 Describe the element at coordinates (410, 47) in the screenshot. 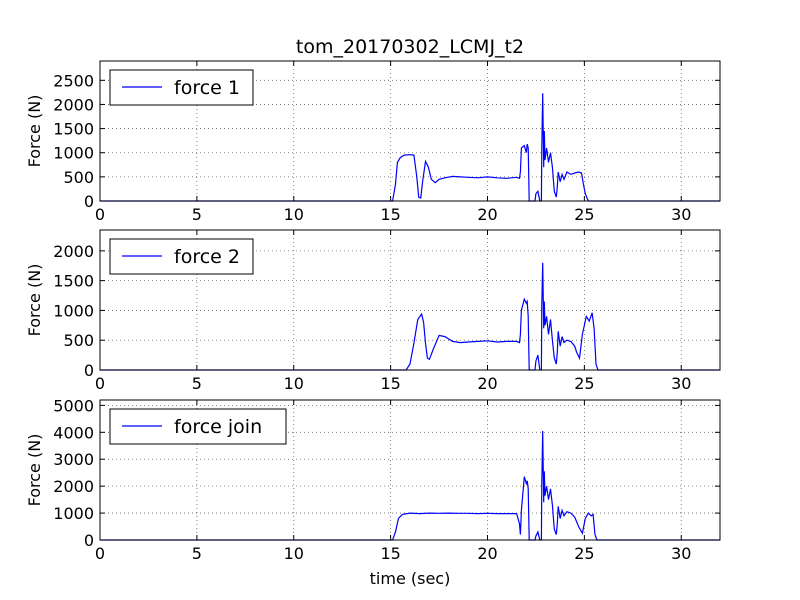

I see `chart-title: tom_20170302_LCMJ_t2` at that location.